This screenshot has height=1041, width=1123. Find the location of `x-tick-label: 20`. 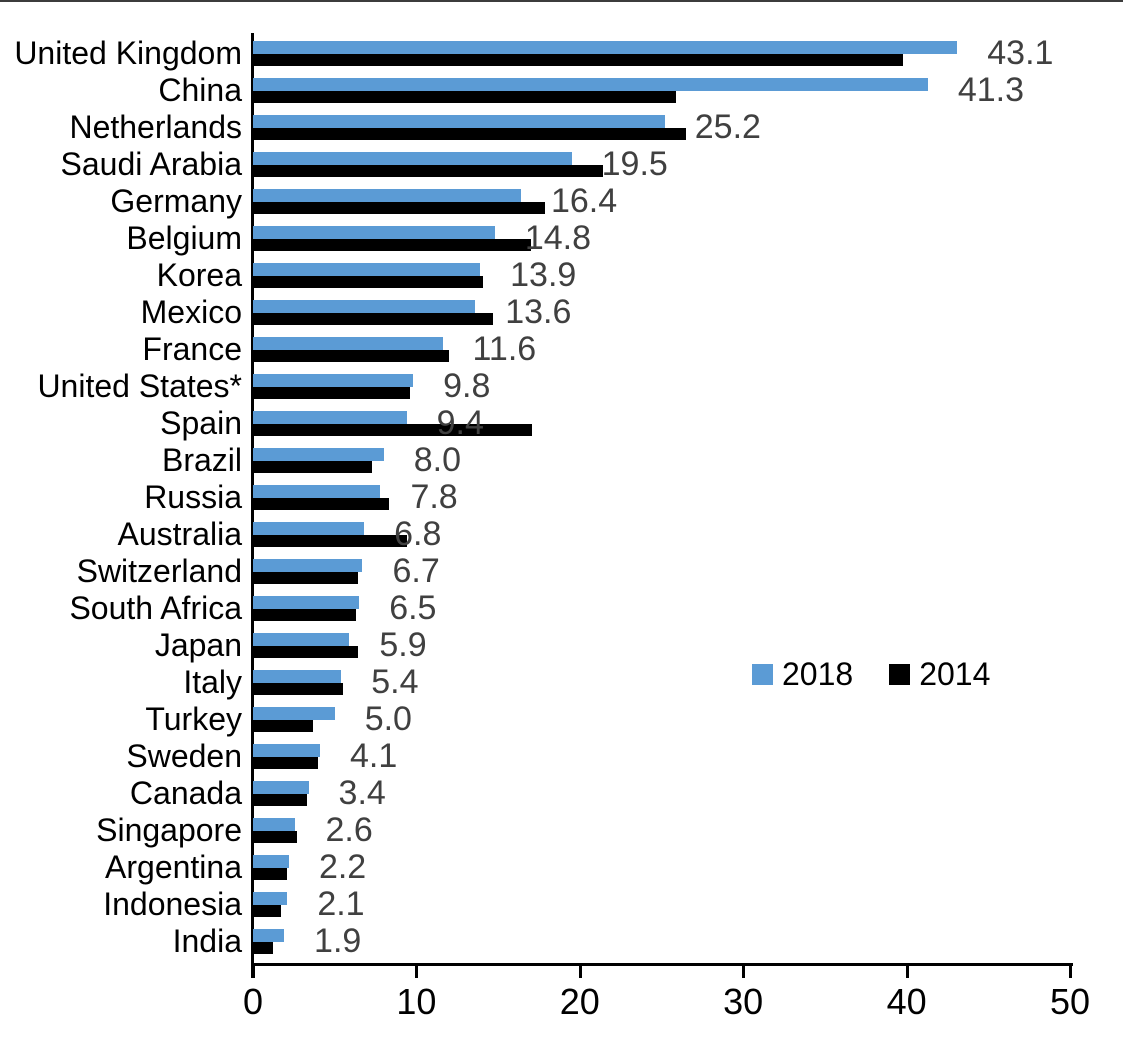

x-tick-label: 20 is located at coordinates (579, 1001).